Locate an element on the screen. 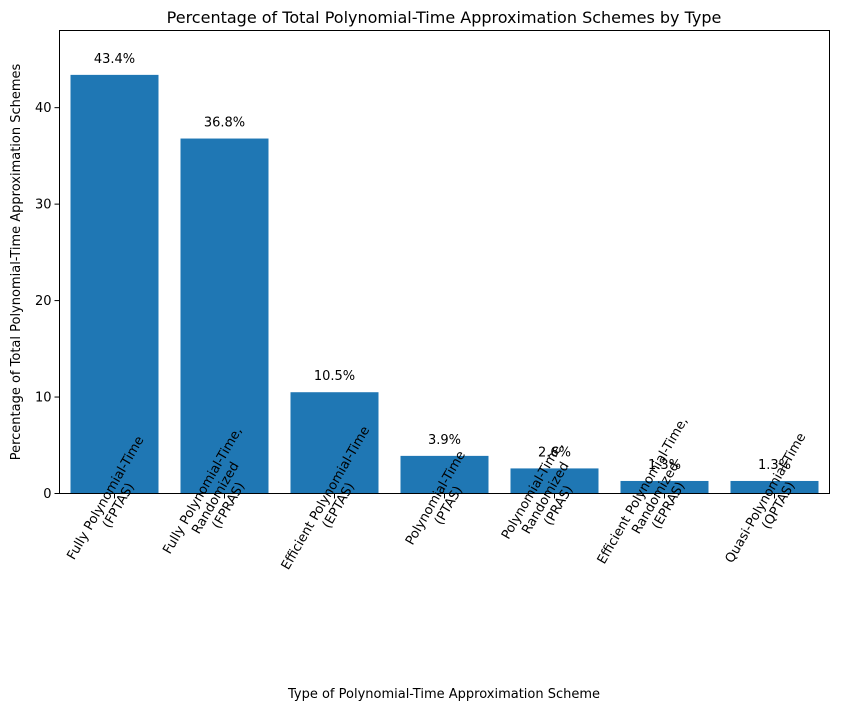 The width and height of the screenshot is (842, 711). y-tick-label-1: 10 is located at coordinates (43, 398).